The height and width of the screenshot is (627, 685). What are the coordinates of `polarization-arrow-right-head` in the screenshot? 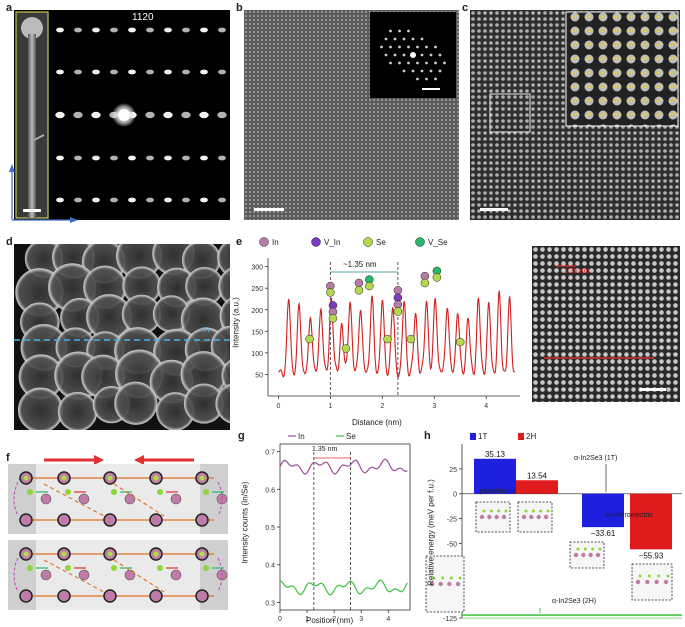 It's located at (99, 460).